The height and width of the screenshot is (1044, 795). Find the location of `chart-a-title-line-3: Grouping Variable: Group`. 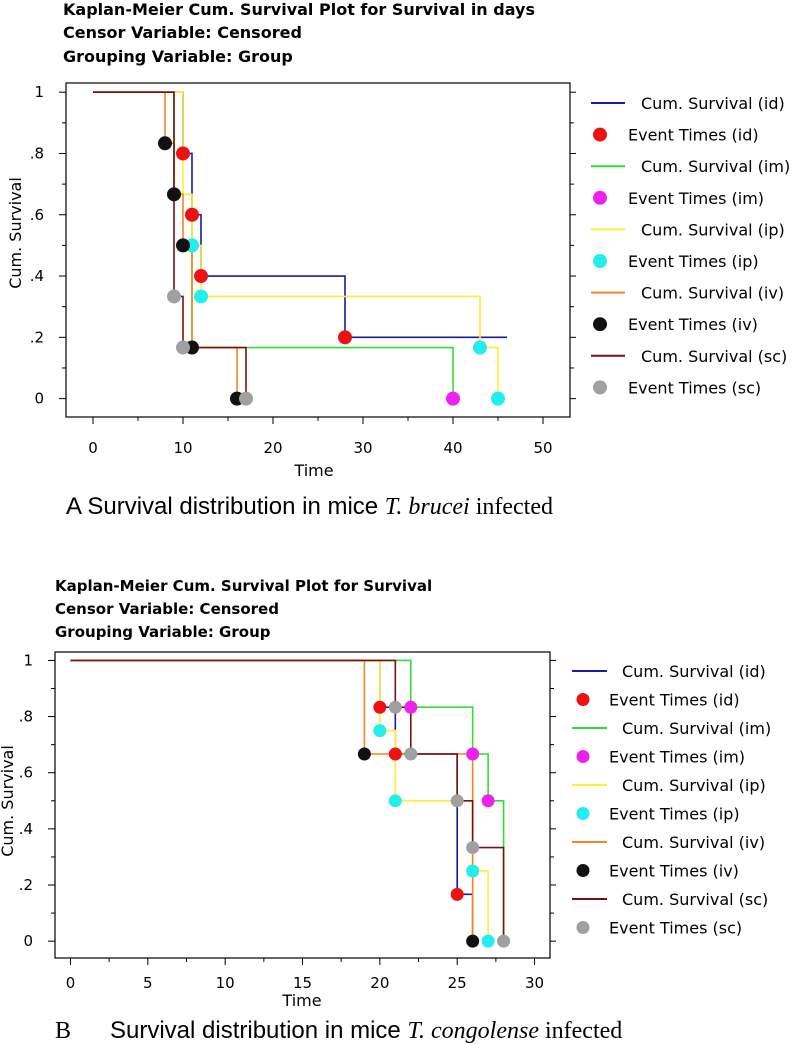

chart-a-title-line-3: Grouping Variable: Group is located at coordinates (178, 56).